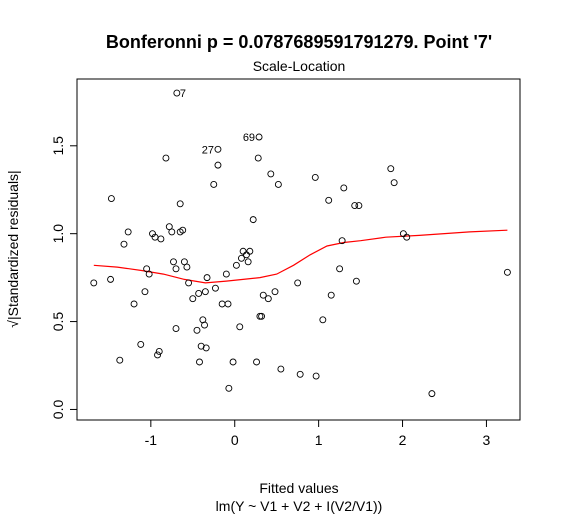  What do you see at coordinates (299, 66) in the screenshot?
I see `chart-subtitle: Scale-Location` at bounding box center [299, 66].